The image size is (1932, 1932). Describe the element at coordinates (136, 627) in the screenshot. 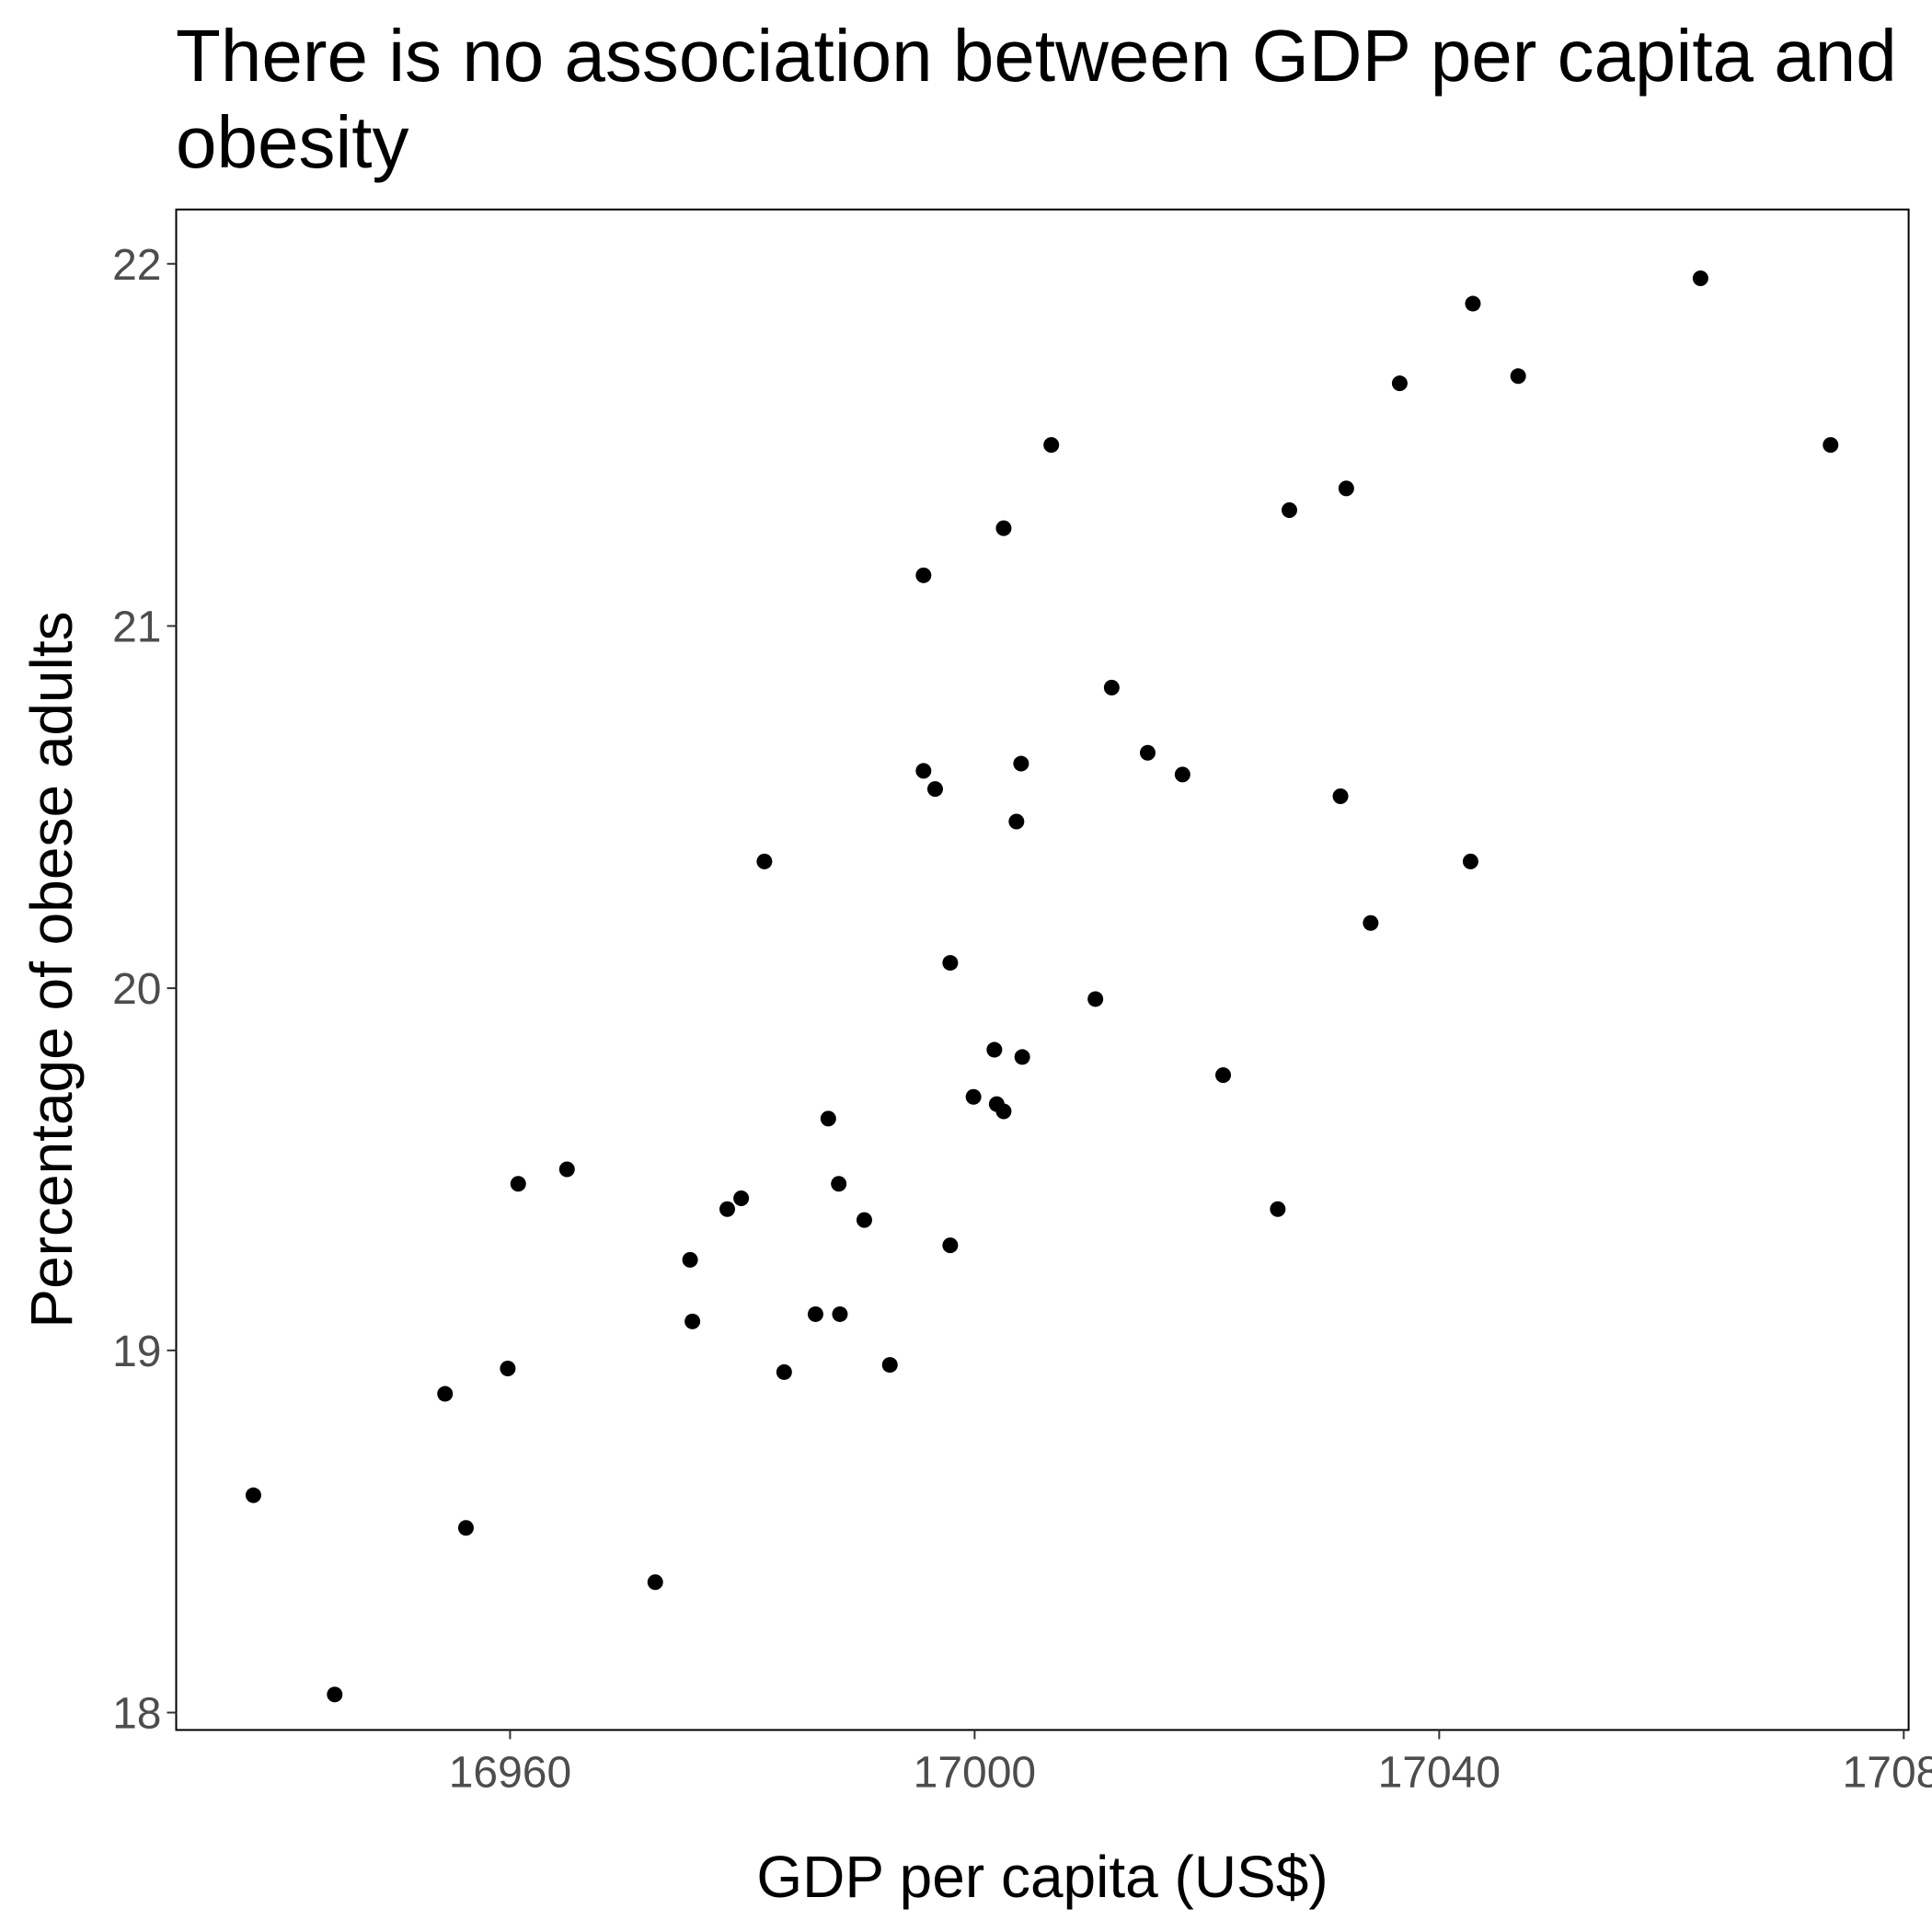

I see `y-tick-label: 21` at that location.